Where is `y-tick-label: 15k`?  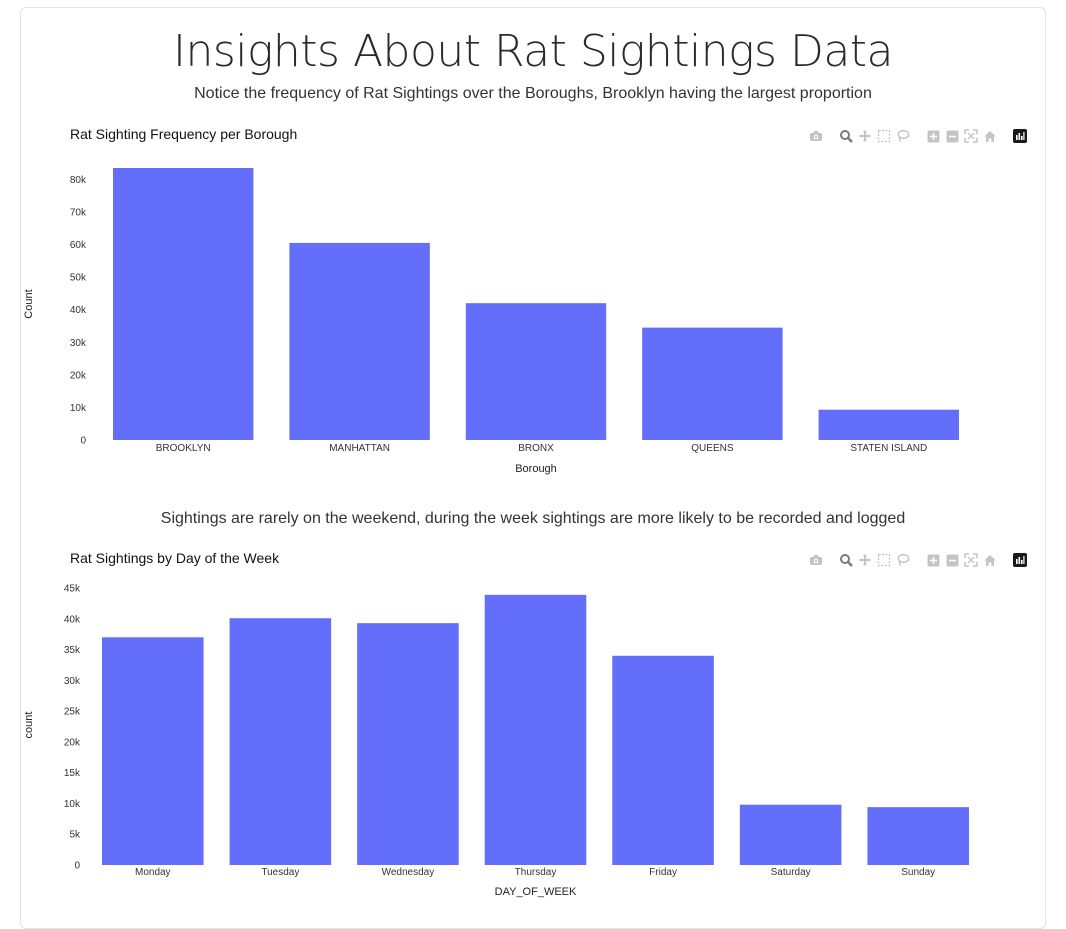
y-tick-label: 15k is located at coordinates (72, 773).